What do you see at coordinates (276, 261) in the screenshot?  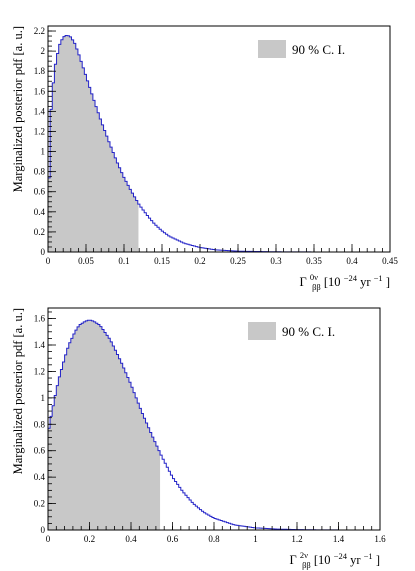 I see `x-tick-label: 0.3` at bounding box center [276, 261].